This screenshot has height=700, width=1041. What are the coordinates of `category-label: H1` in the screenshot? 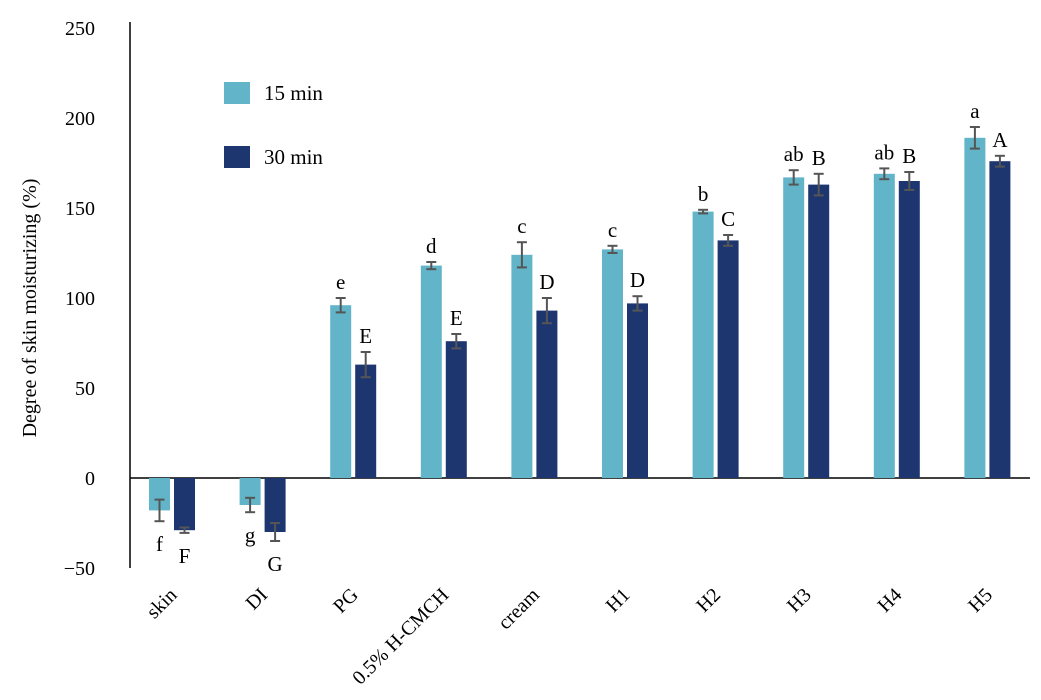 It's located at (618, 600).